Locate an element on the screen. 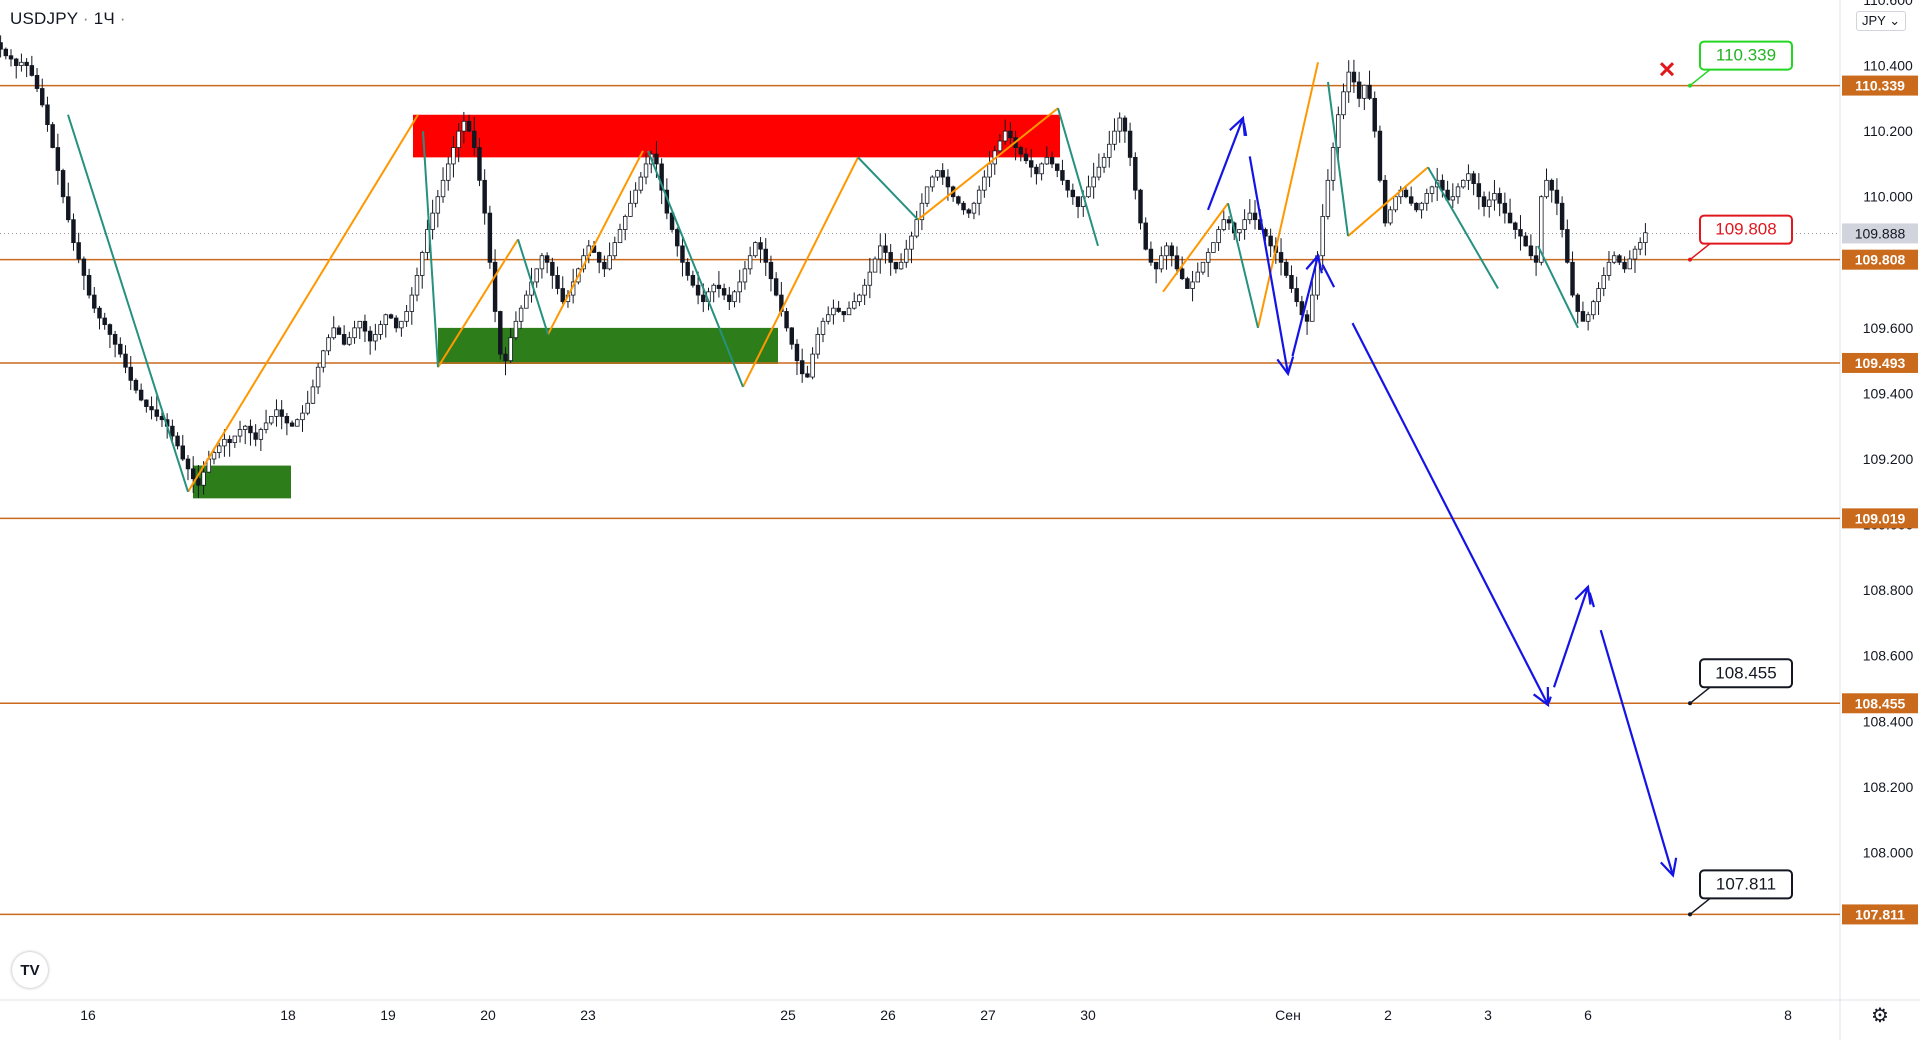 The image size is (1920, 1045). time-axis: 16 18 19 20 23 25 26 27 30 Сен 2 3 6 8 is located at coordinates (936, 1015).